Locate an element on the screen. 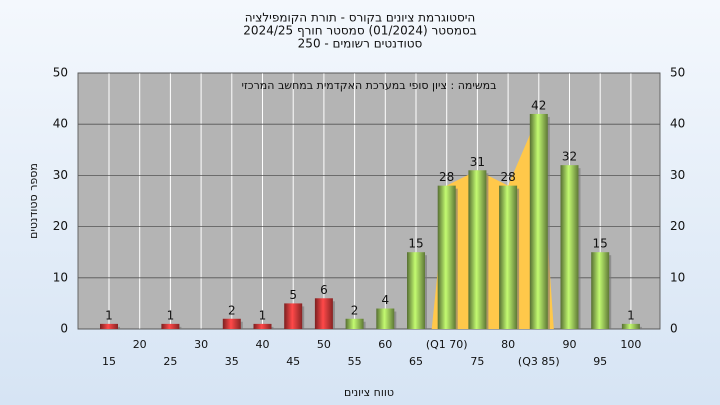 This screenshot has width=720, height=405. x-tick-label: (Q3 85) is located at coordinates (539, 361).